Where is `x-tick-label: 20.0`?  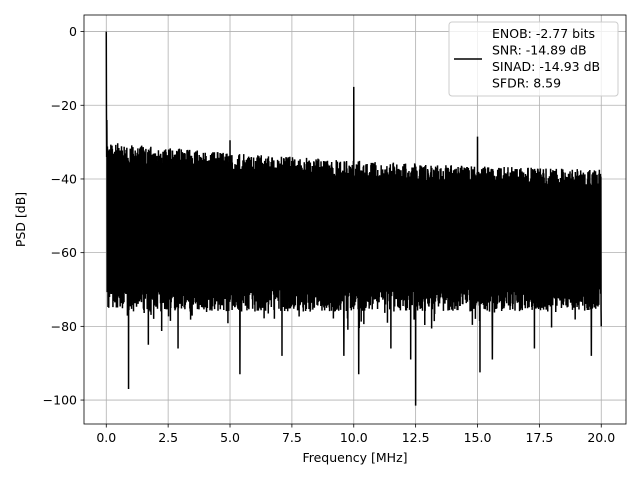
x-tick-label: 20.0 is located at coordinates (601, 437).